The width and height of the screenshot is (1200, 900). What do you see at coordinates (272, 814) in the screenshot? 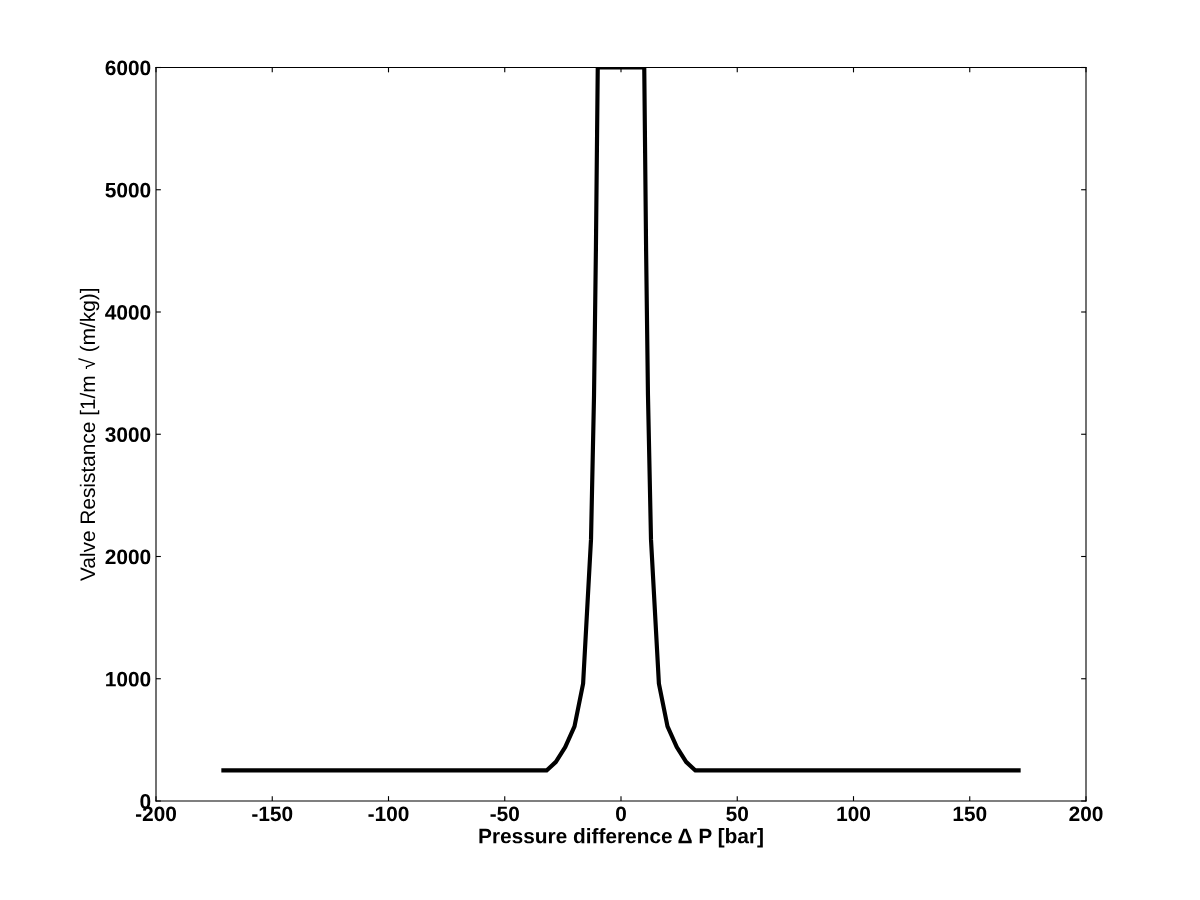
I see `x-tick-label: -150` at bounding box center [272, 814].